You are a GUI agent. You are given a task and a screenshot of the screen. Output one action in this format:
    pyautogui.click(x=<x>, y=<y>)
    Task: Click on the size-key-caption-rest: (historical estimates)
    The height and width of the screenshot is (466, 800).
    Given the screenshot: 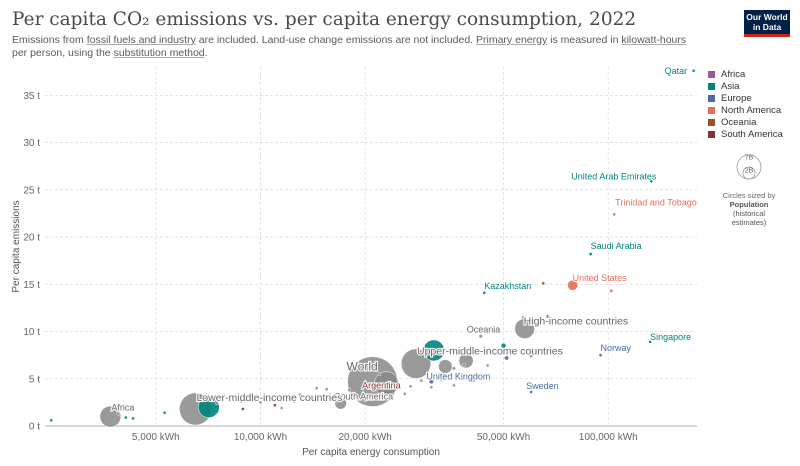 What is the action you would take?
    pyautogui.click(x=749, y=218)
    